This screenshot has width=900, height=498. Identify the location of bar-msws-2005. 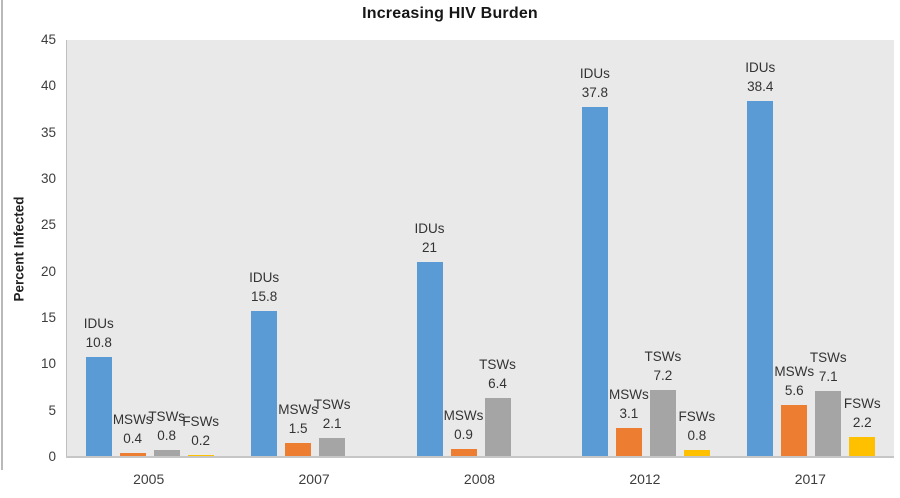
(132, 455).